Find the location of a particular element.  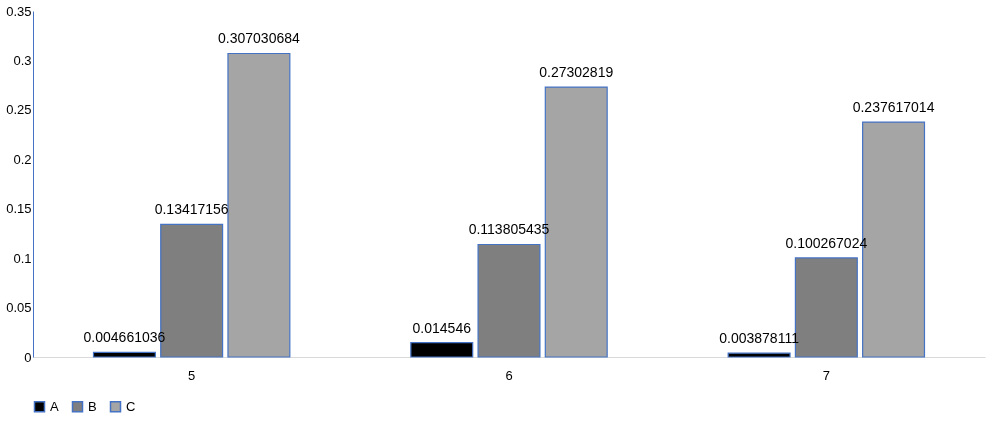

y-tick-label: 0.2 is located at coordinates (22, 159).